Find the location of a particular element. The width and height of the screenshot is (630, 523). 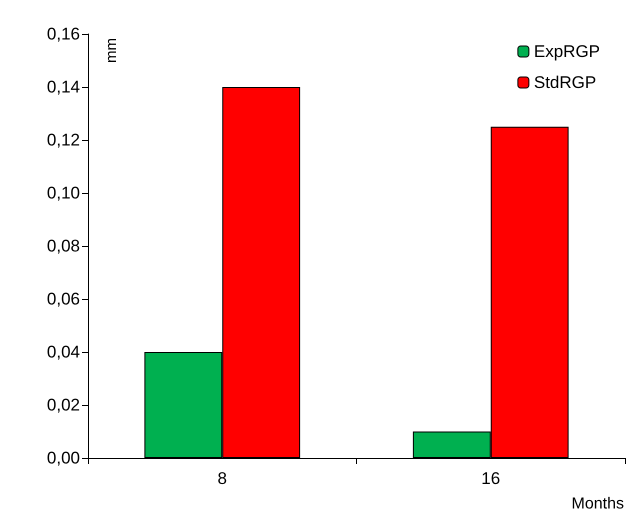

y-tick-label: 0,06 is located at coordinates (63, 299).